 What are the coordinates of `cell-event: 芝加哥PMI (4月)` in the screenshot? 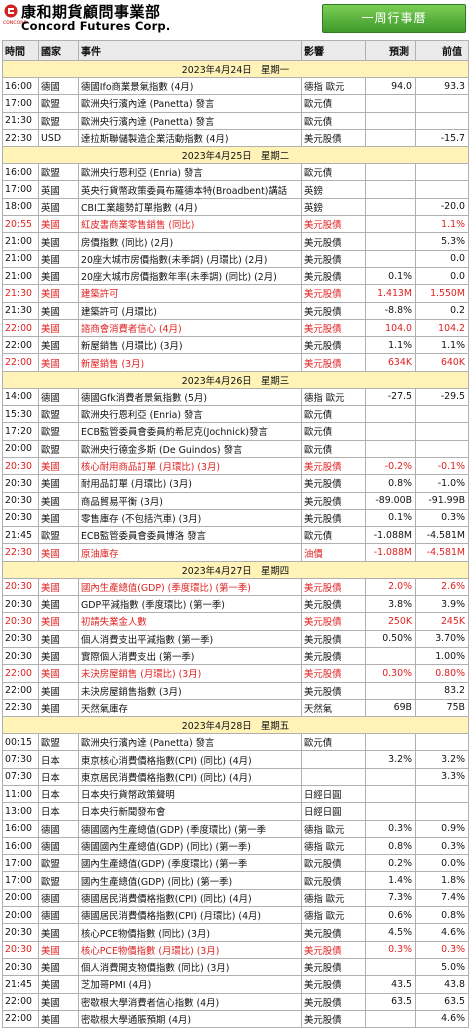 It's located at (190, 984).